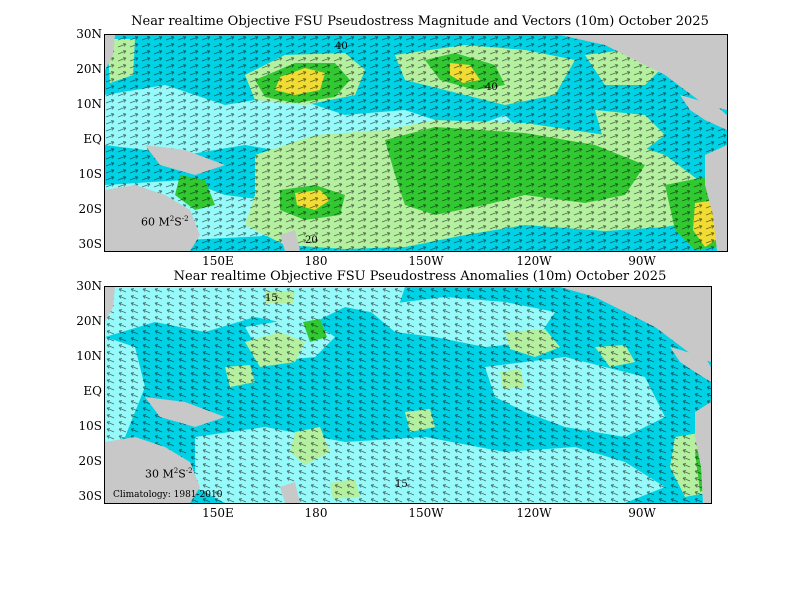  I want to click on map1-land-australia, so click(152, 218).